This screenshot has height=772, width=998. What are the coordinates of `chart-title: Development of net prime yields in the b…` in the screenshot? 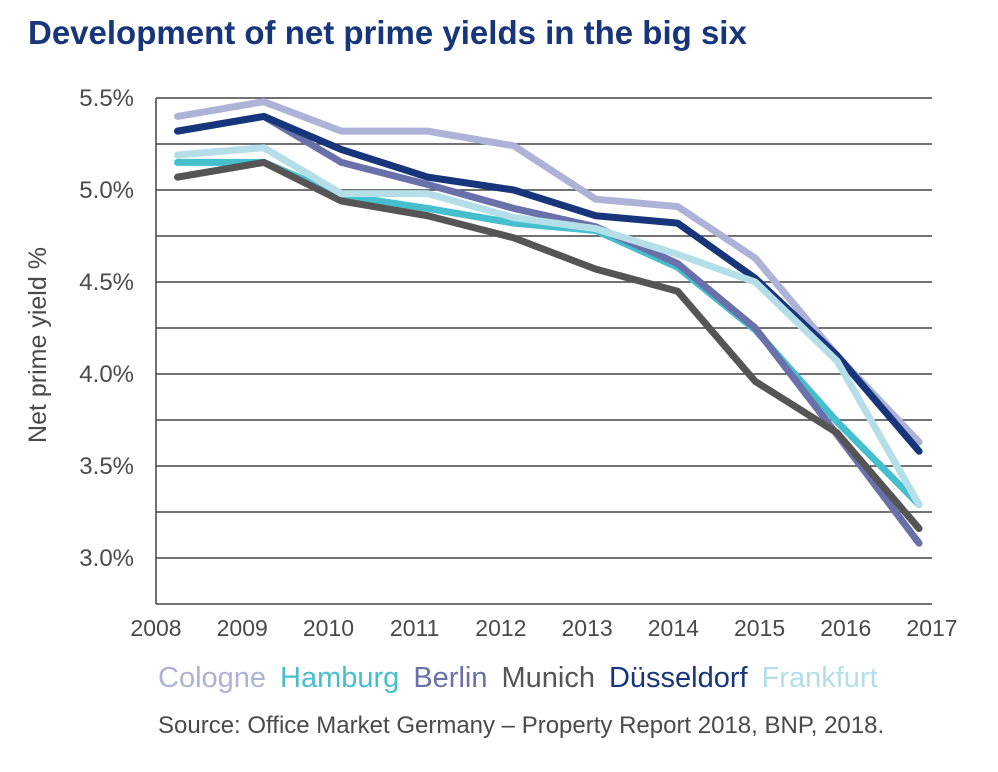 It's located at (387, 32).